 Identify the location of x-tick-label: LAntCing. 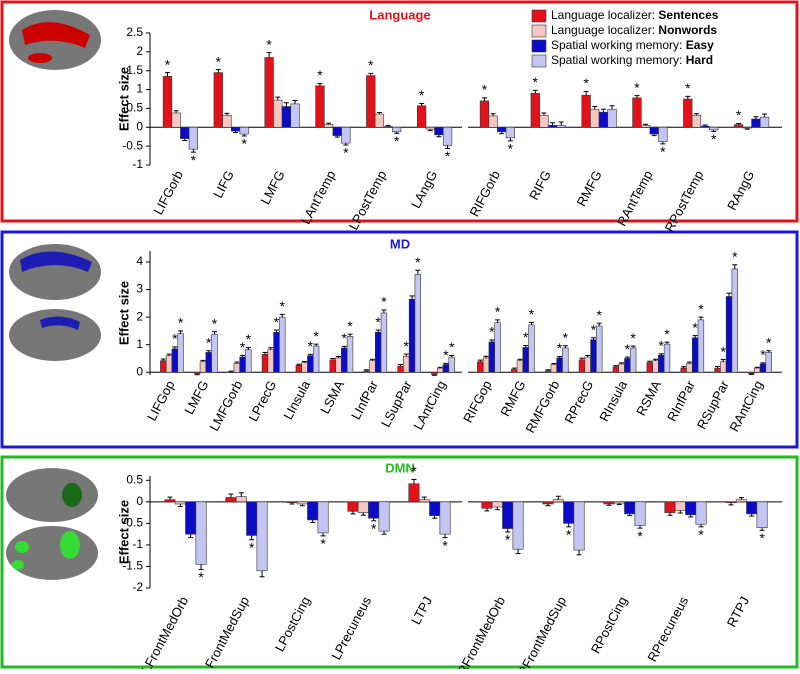
(429, 405).